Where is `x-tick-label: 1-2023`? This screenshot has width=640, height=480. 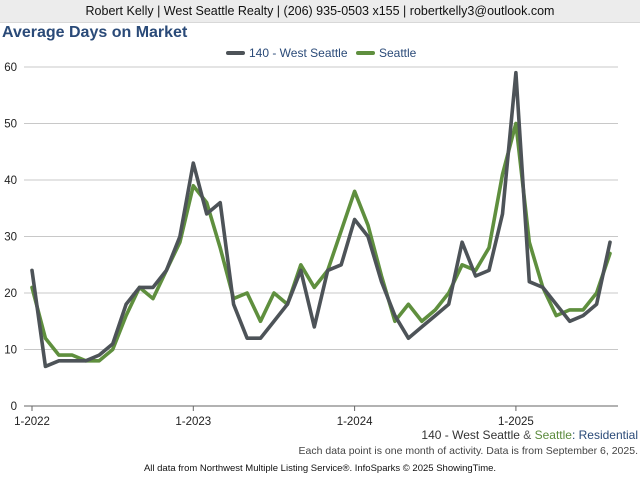
x-tick-label: 1-2023 is located at coordinates (193, 422).